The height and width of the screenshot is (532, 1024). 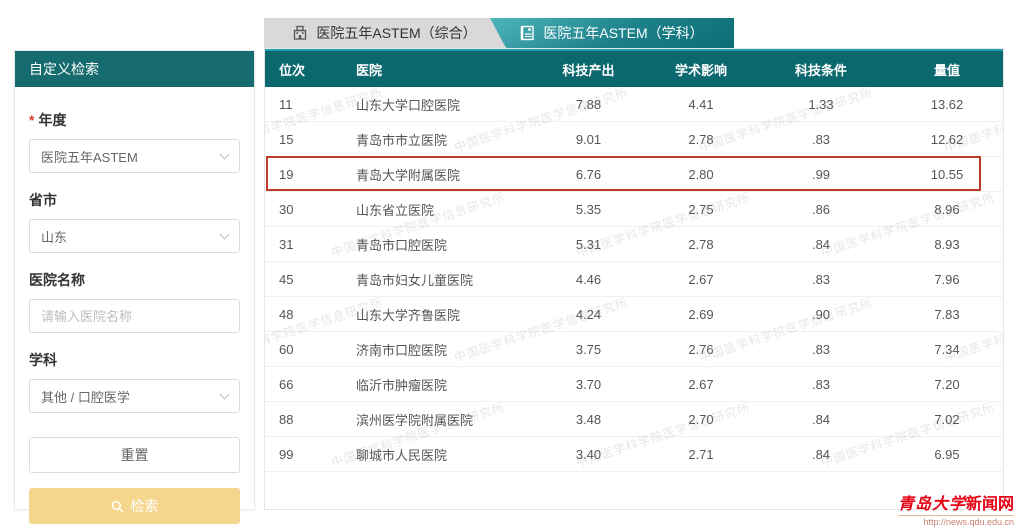 I want to click on cell-hospital: 青岛市妇女儿童医院, so click(x=415, y=280).